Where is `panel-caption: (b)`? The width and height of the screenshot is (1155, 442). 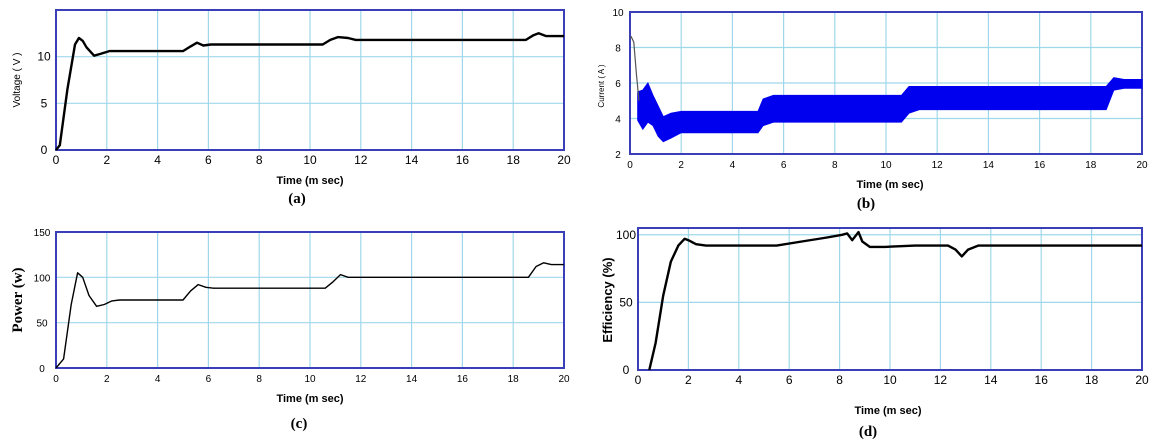
panel-caption: (b) is located at coordinates (866, 204).